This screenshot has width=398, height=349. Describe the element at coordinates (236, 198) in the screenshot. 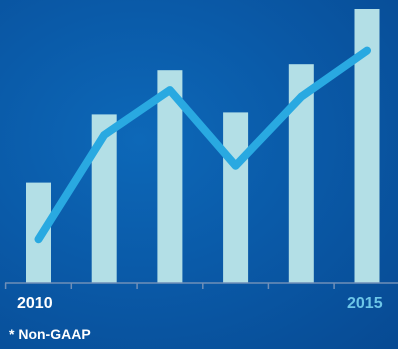

I see `bar-2013` at that location.